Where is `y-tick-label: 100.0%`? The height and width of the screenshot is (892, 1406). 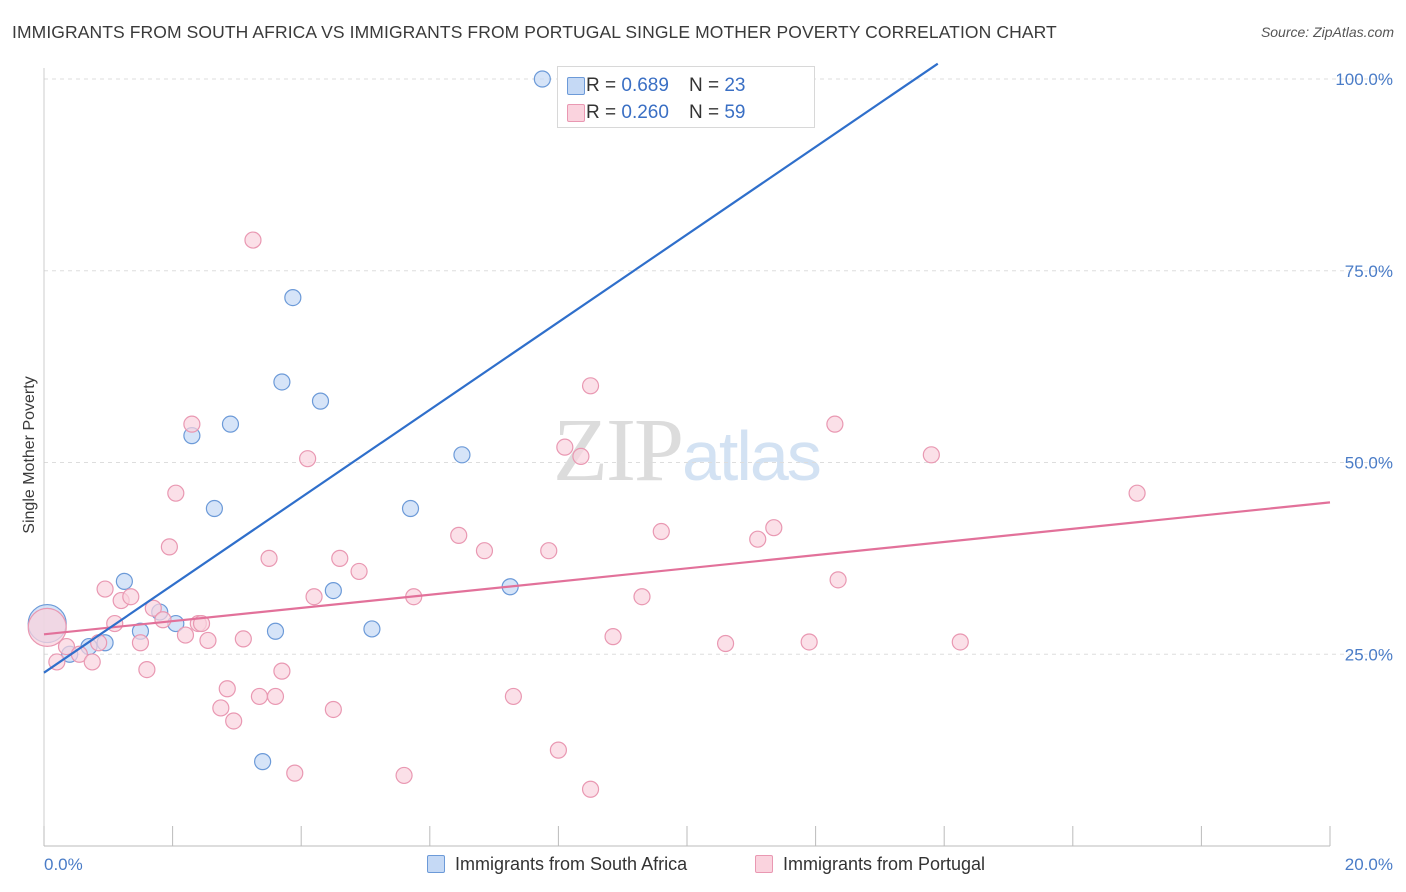 y-tick-label: 100.0% is located at coordinates (1364, 79).